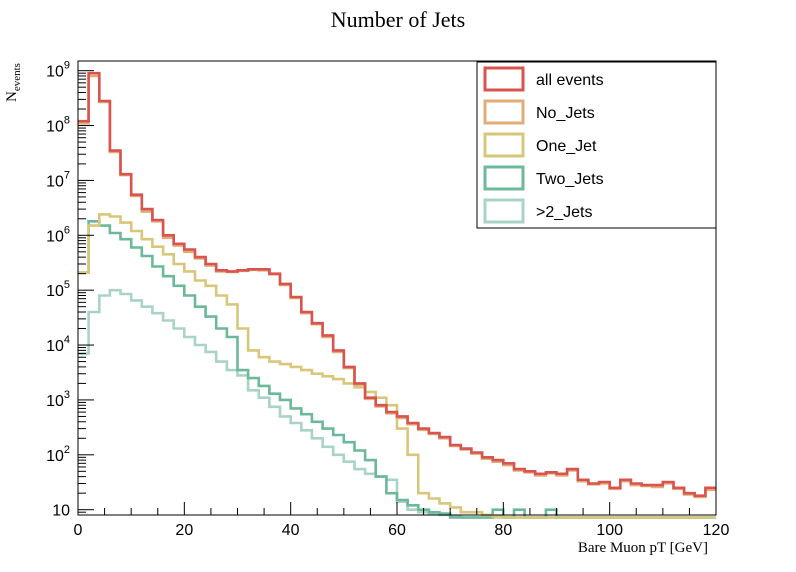  I want to click on legend-label: Two_Jets, so click(570, 179).